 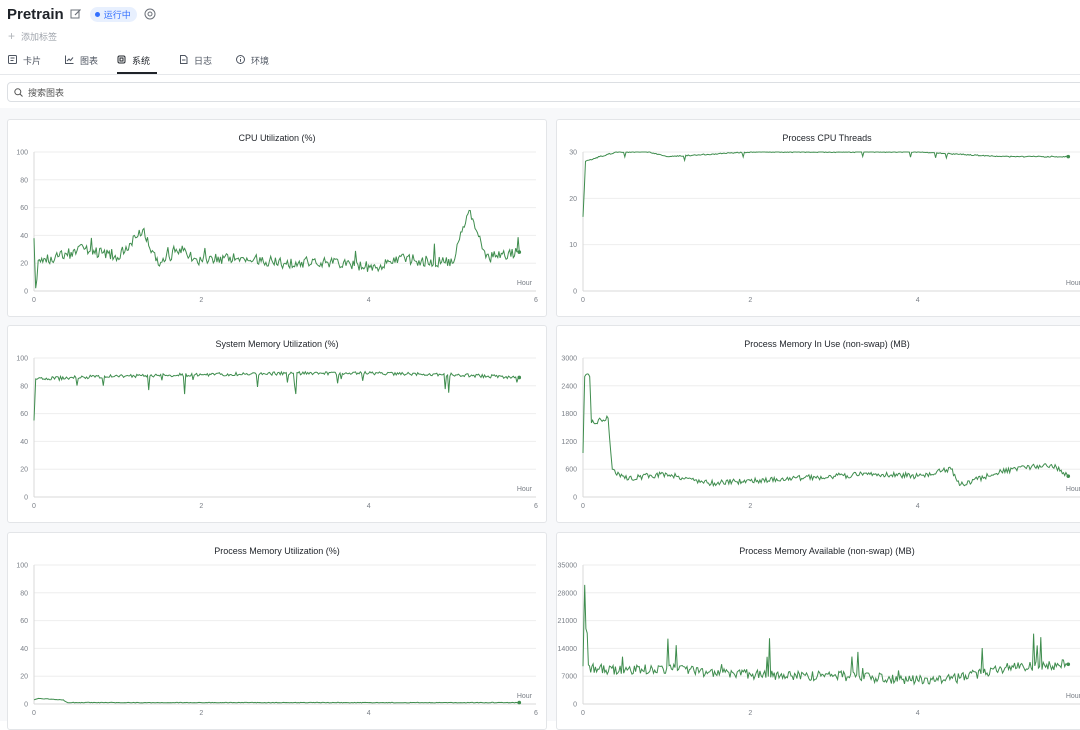 I want to click on edit-icon, so click(x=76, y=14).